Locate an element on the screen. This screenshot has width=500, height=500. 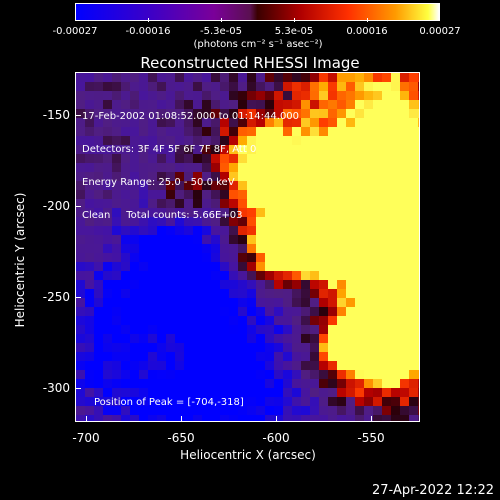
x-axis-label: Heliocentric X (arcsec) is located at coordinates (248, 455).